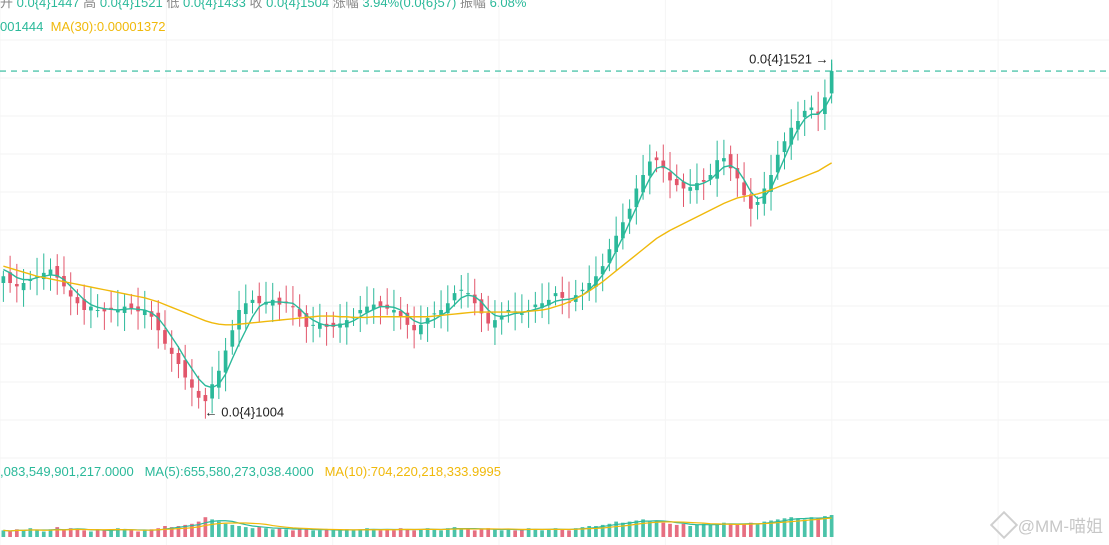 This screenshot has width=1109, height=545. What do you see at coordinates (789, 59) in the screenshot?
I see `high-price-tag: 0.0{4}1521 →` at bounding box center [789, 59].